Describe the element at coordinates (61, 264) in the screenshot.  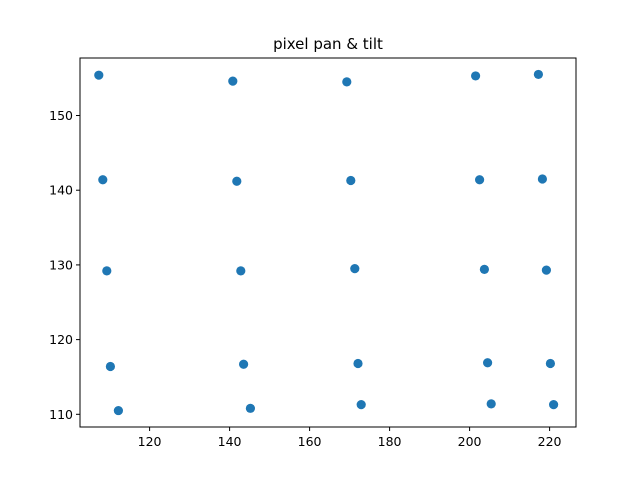
I see `y-tick-label: 130` at that location.